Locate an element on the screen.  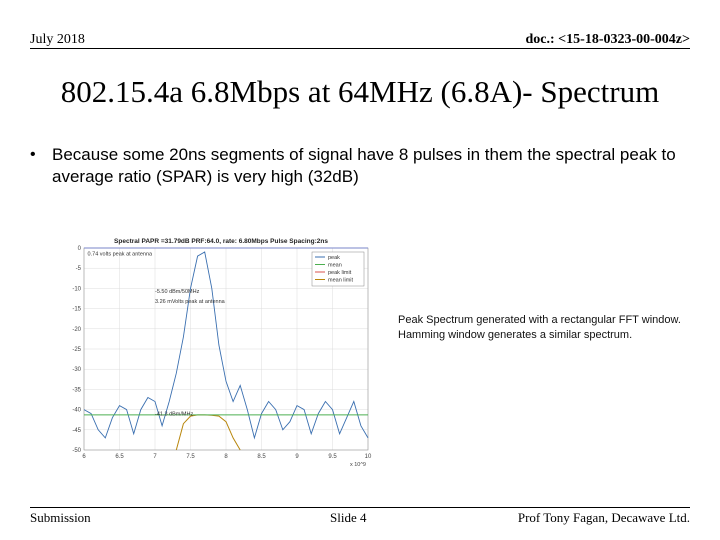
x-tick-label: 6 is located at coordinates (84, 457).